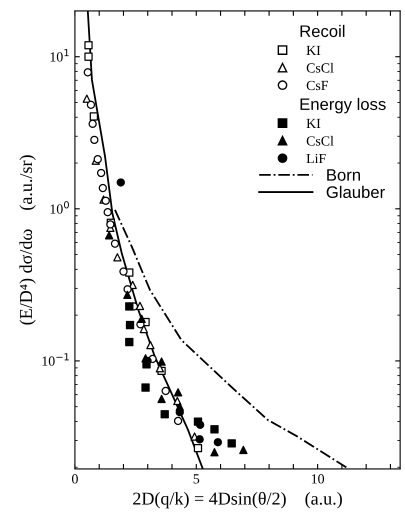  Describe the element at coordinates (55, 359) in the screenshot. I see `y-tick-label: 10$^{−1}$` at that location.